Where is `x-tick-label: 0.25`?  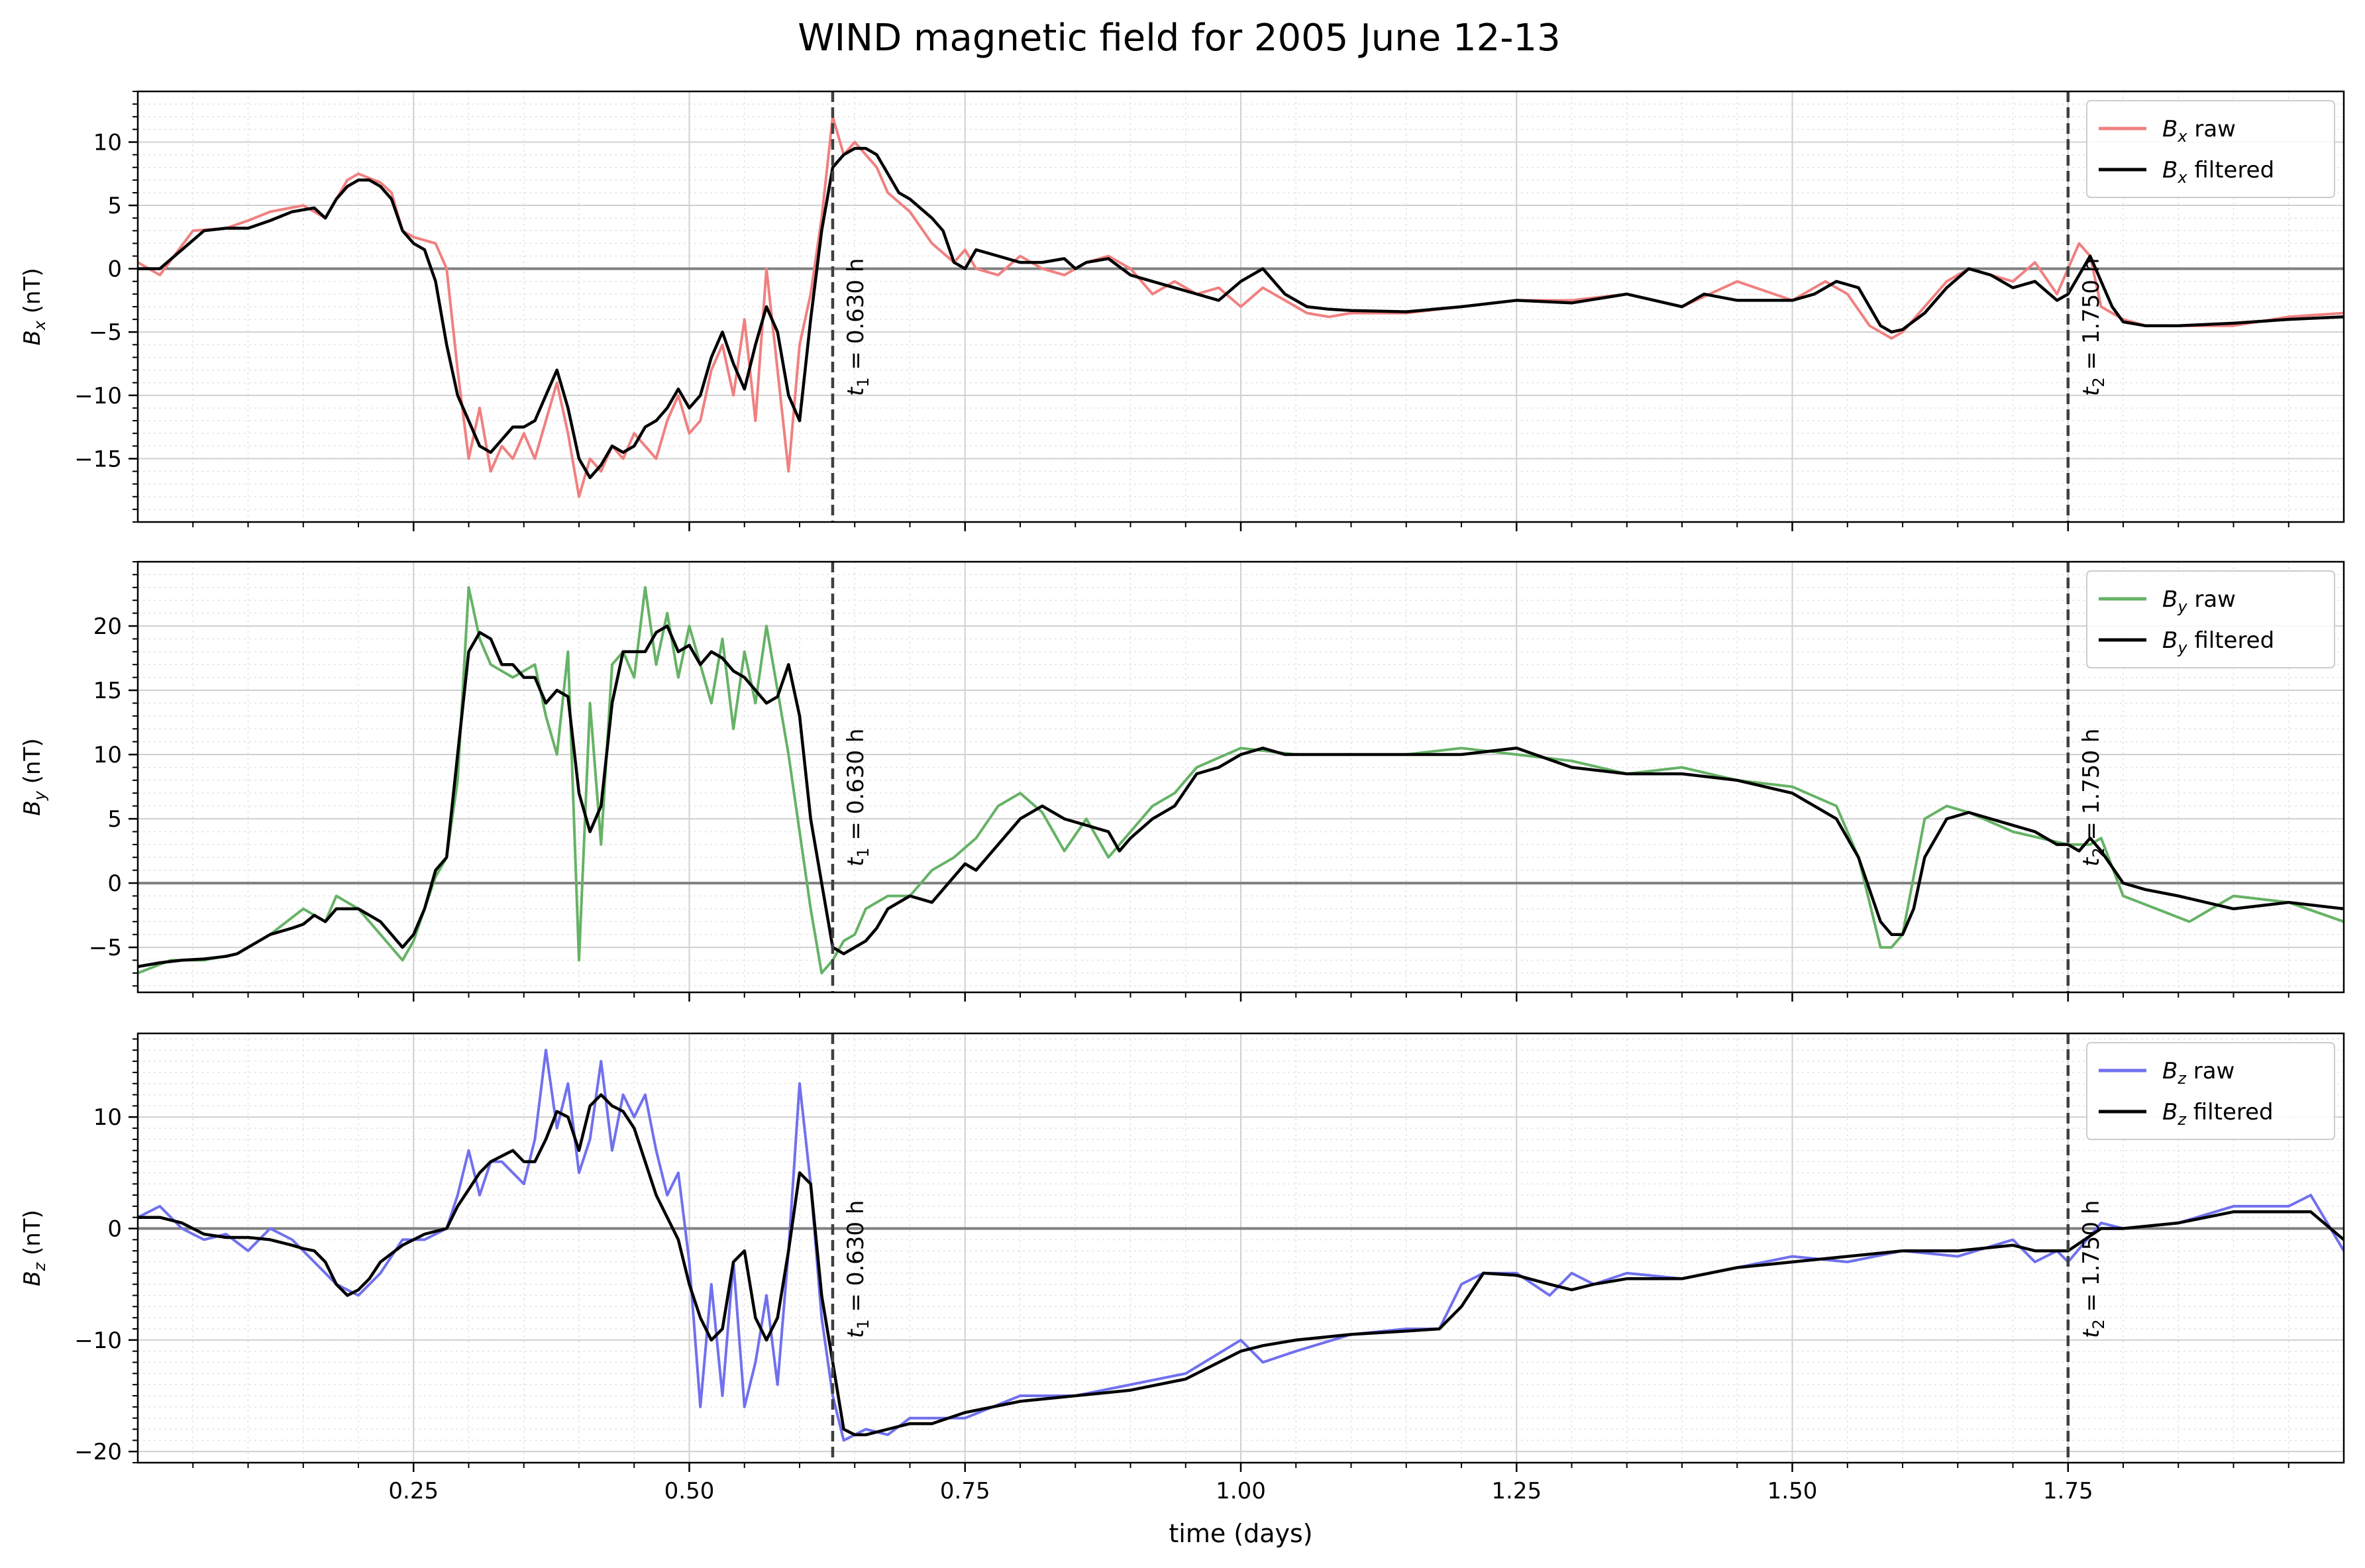
x-tick-label: 0.25 is located at coordinates (413, 1491).